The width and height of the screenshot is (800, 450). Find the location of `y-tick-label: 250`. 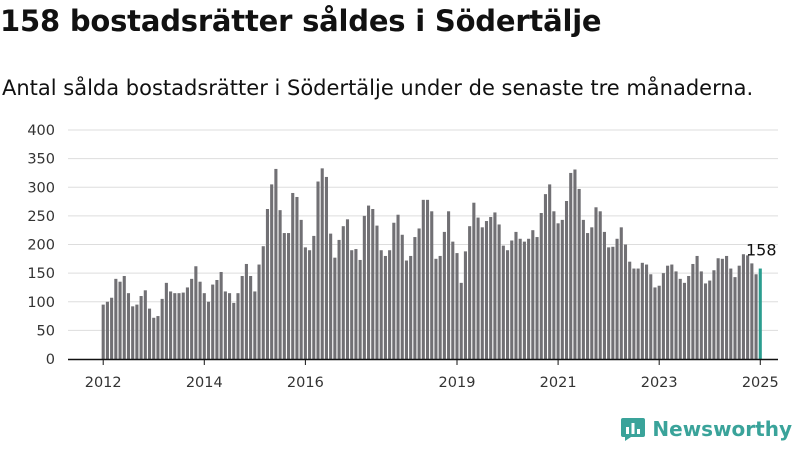

y-tick-label: 250 is located at coordinates (41, 217).